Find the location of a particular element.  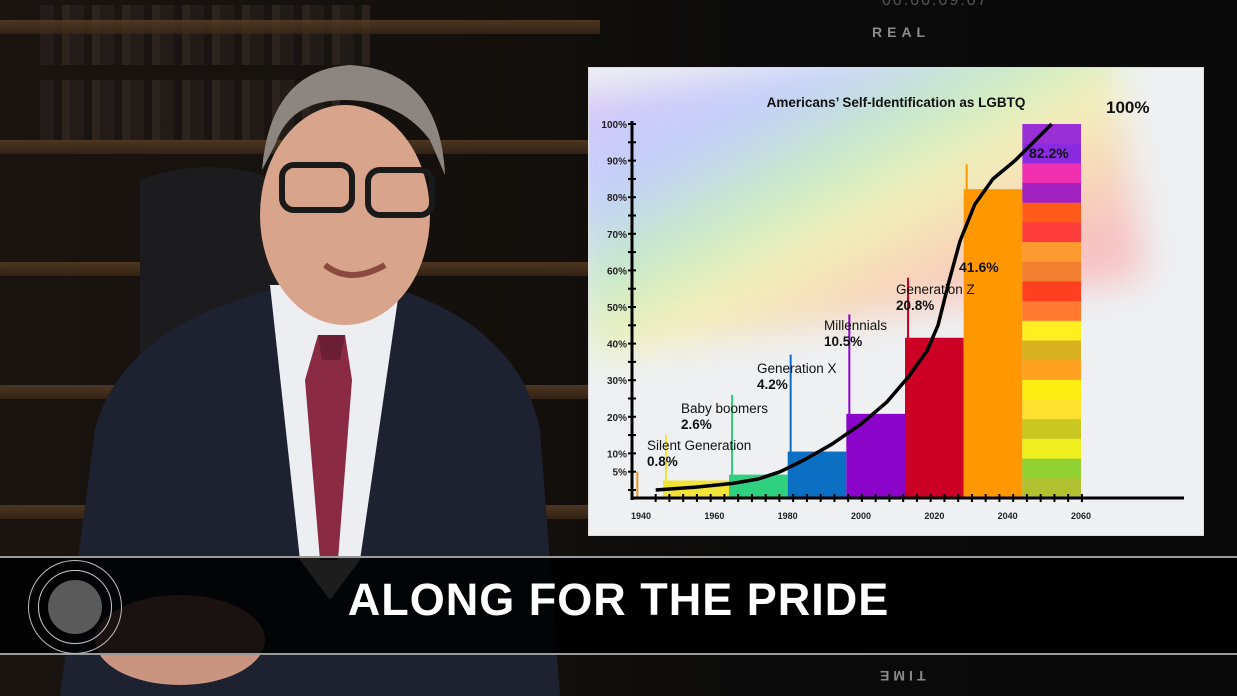

chart-title: Americans’ Self-Identification as LGBTQ is located at coordinates (896, 102).